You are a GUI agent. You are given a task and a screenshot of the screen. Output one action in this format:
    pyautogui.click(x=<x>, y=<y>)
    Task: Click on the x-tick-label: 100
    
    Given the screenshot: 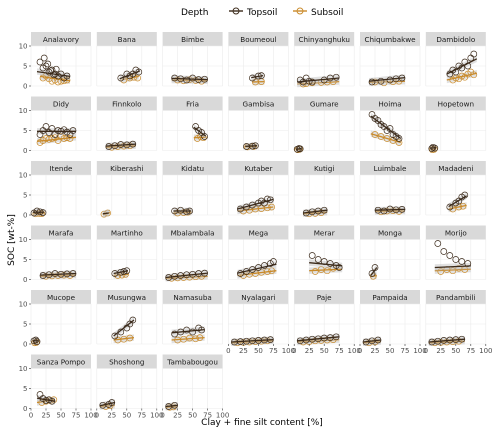 What is the action you would take?
    pyautogui.click(x=419, y=351)
    